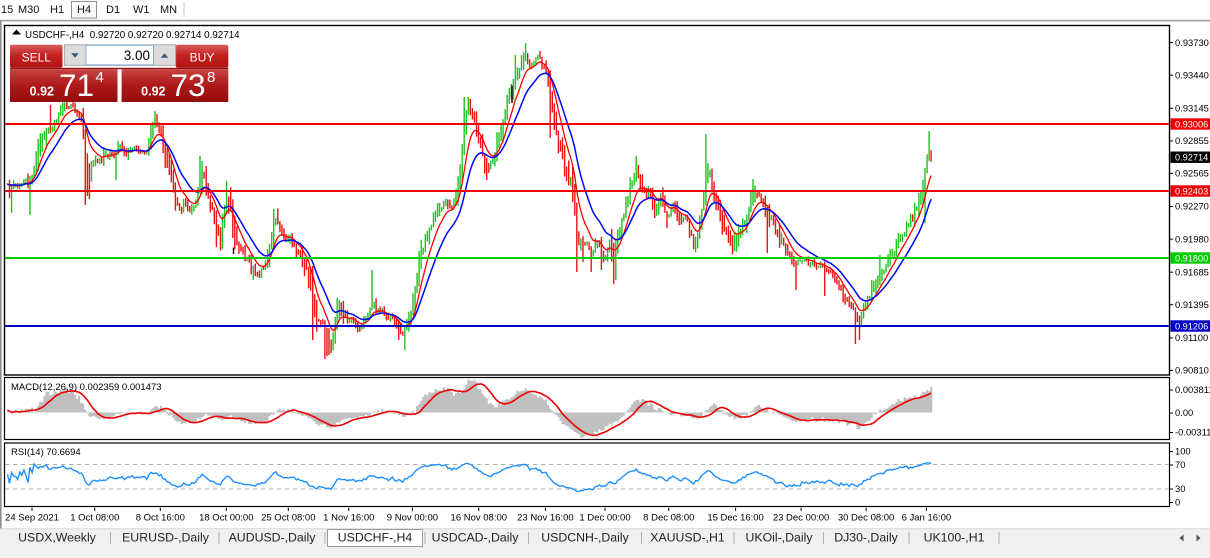 The image size is (1210, 558). What do you see at coordinates (32, 518) in the screenshot?
I see `svg-text: 24 Sep 2021` at bounding box center [32, 518].